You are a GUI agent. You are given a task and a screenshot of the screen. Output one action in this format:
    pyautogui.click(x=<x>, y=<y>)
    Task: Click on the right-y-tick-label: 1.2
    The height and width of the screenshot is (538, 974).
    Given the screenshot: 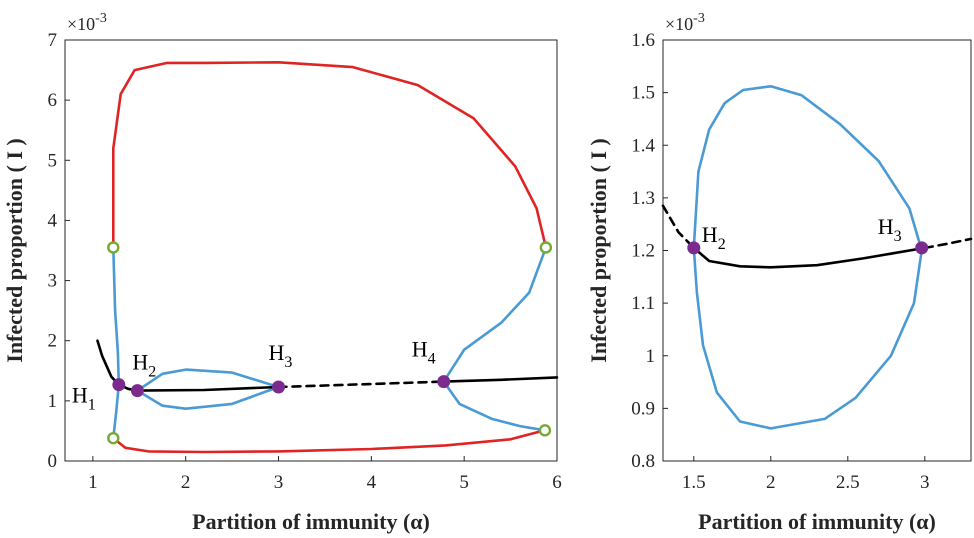 What is the action you would take?
    pyautogui.click(x=643, y=251)
    